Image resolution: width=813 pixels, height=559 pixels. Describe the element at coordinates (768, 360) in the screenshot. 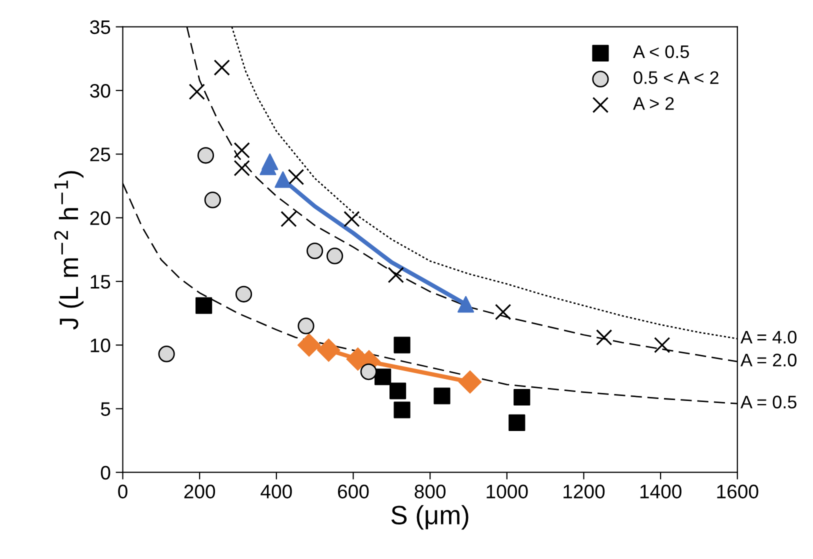

I see `series-label: A = 2.0` at that location.